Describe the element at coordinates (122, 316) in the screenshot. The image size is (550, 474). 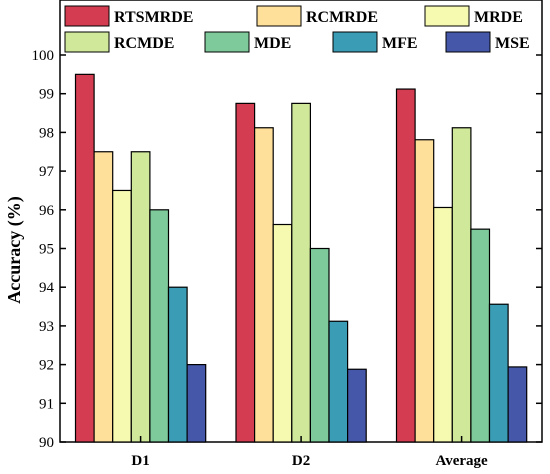
I see `bar-mrde-d1` at that location.